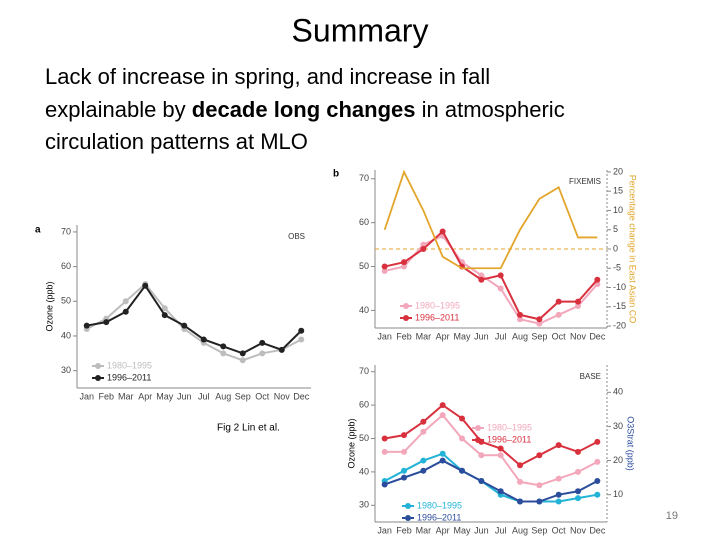 Image resolution: width=720 pixels, height=540 pixels. What do you see at coordinates (38, 230) in the screenshot?
I see `panel-label: a` at bounding box center [38, 230].